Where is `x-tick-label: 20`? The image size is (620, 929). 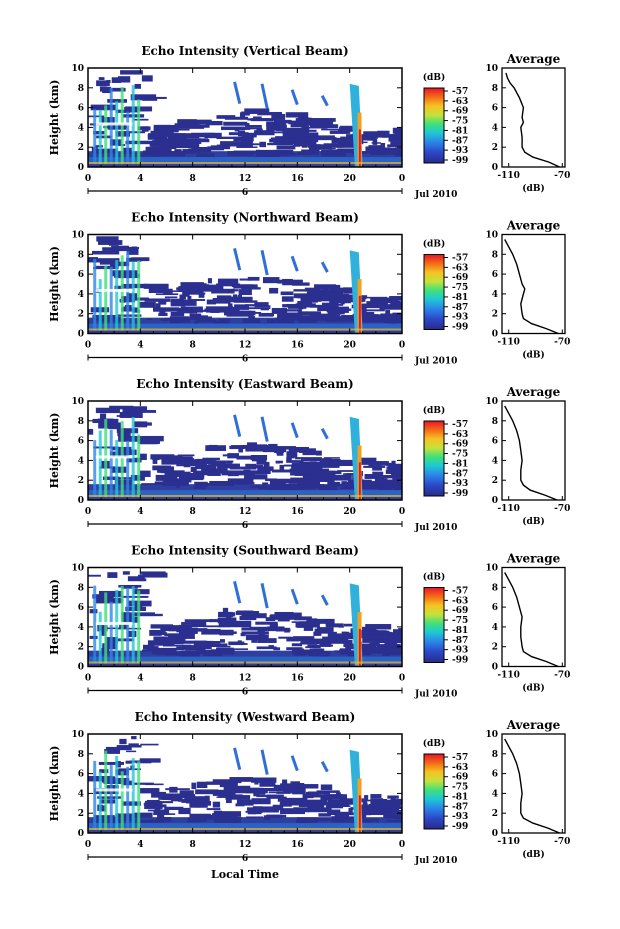
x-tick-label: 20 is located at coordinates (349, 179).